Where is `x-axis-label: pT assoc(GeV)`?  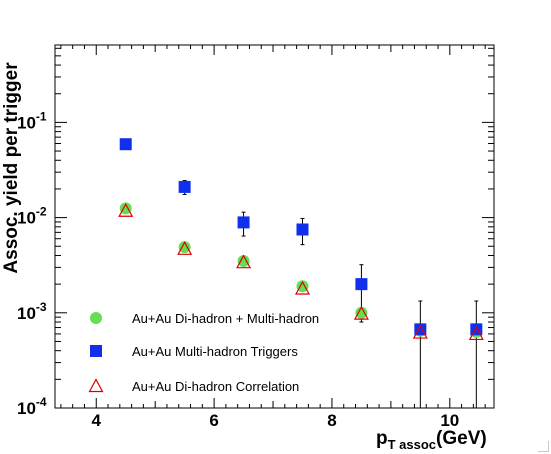
x-axis-label: pT assoc(GeV) is located at coordinates (431, 440).